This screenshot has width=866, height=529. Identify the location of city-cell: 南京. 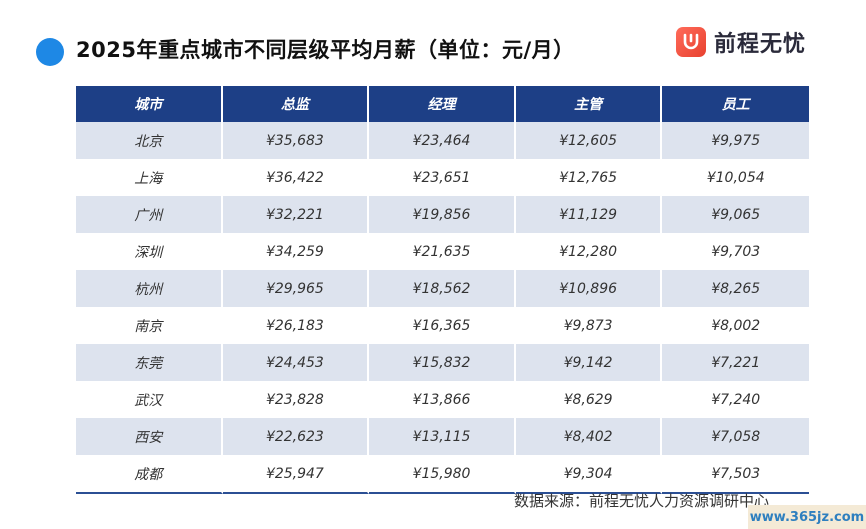
(149, 325).